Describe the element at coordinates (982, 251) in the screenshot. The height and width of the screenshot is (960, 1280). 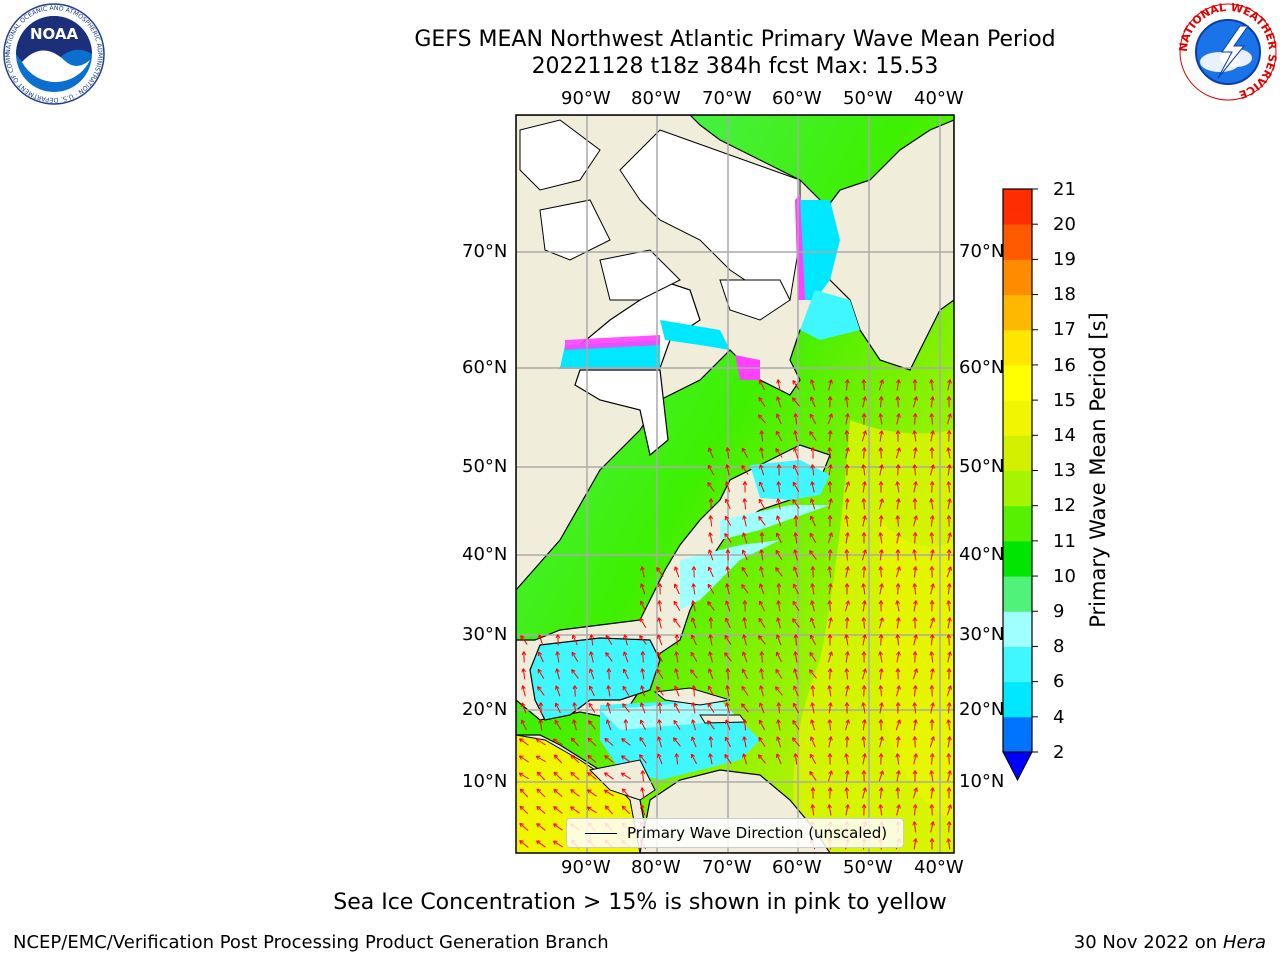
I see `lat-label-right-70n: 70°N` at that location.